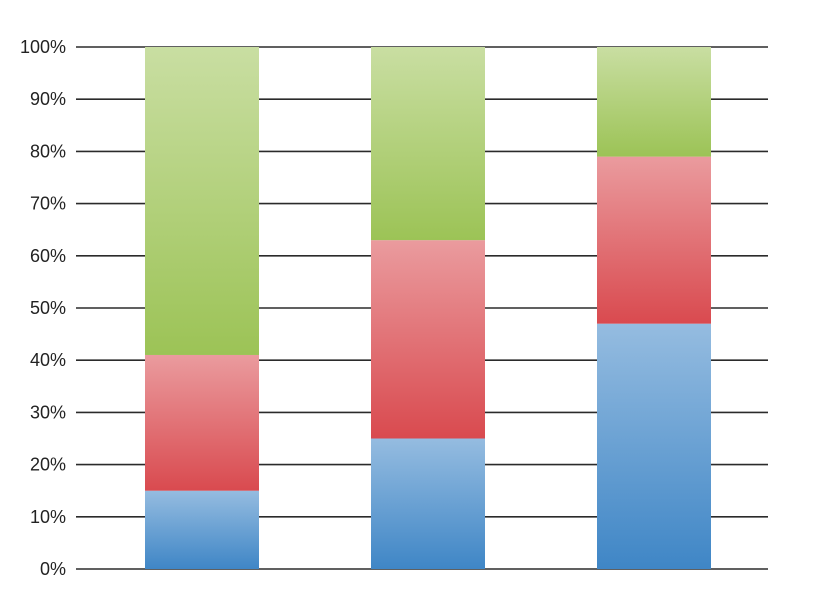  Describe the element at coordinates (48, 151) in the screenshot. I see `y-tick-label: 80%` at that location.